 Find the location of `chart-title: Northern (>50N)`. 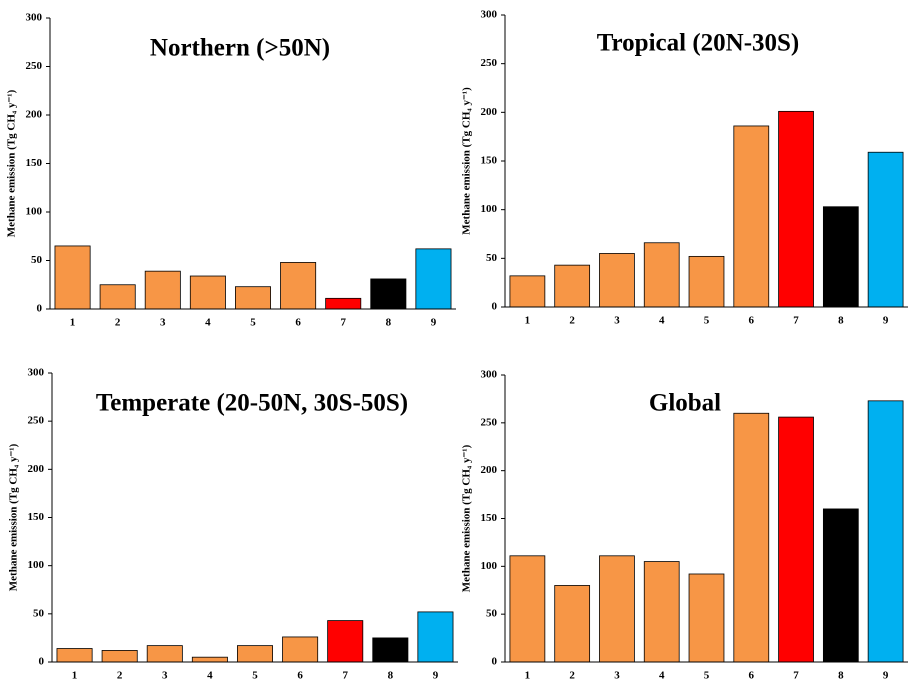

chart-title: Northern (>50N) is located at coordinates (240, 48).